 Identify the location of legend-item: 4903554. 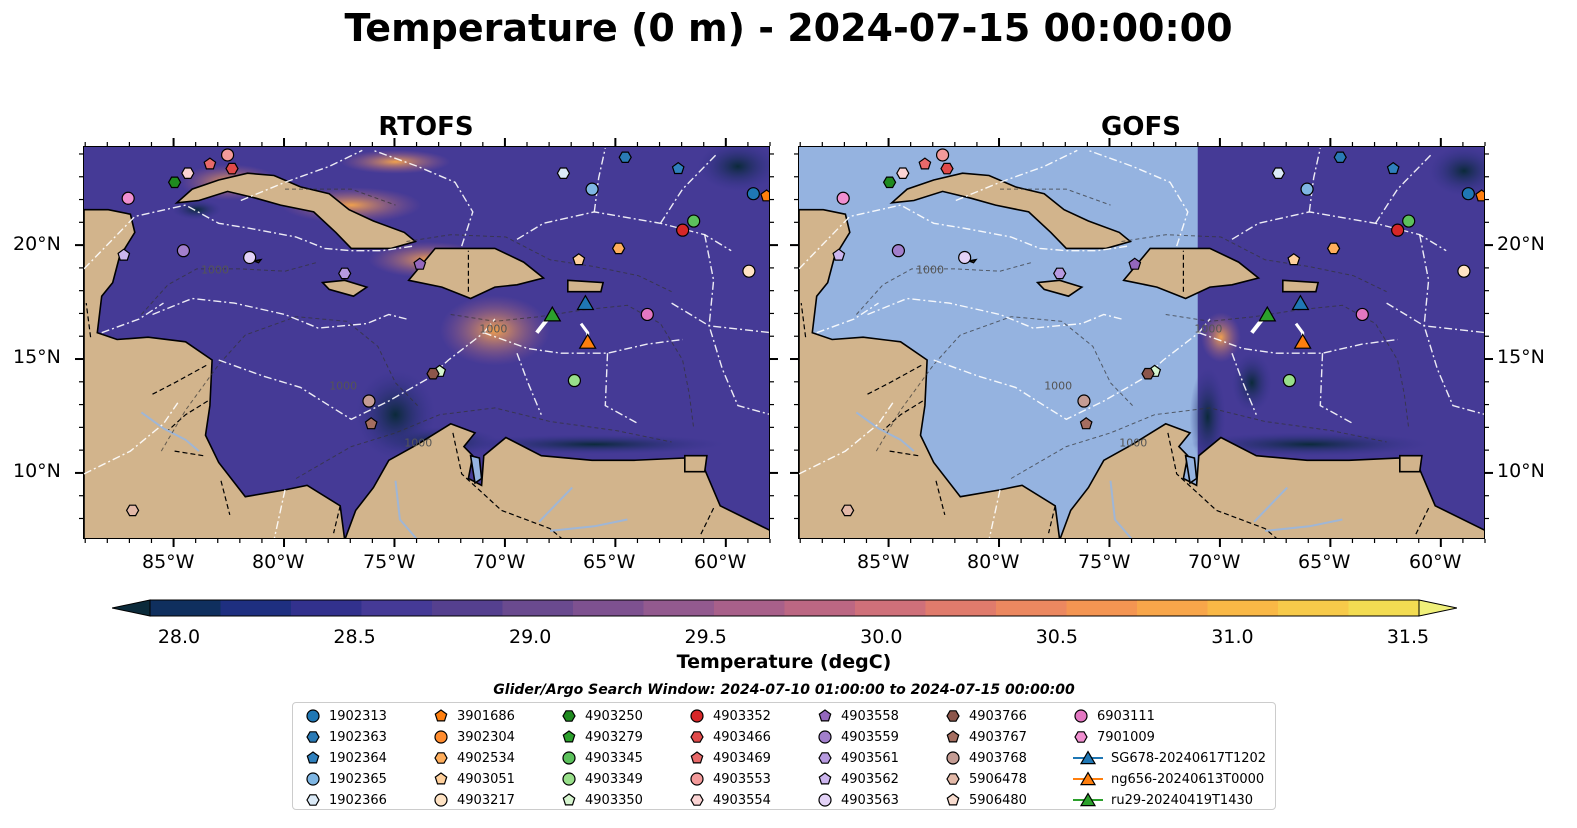
(730, 800).